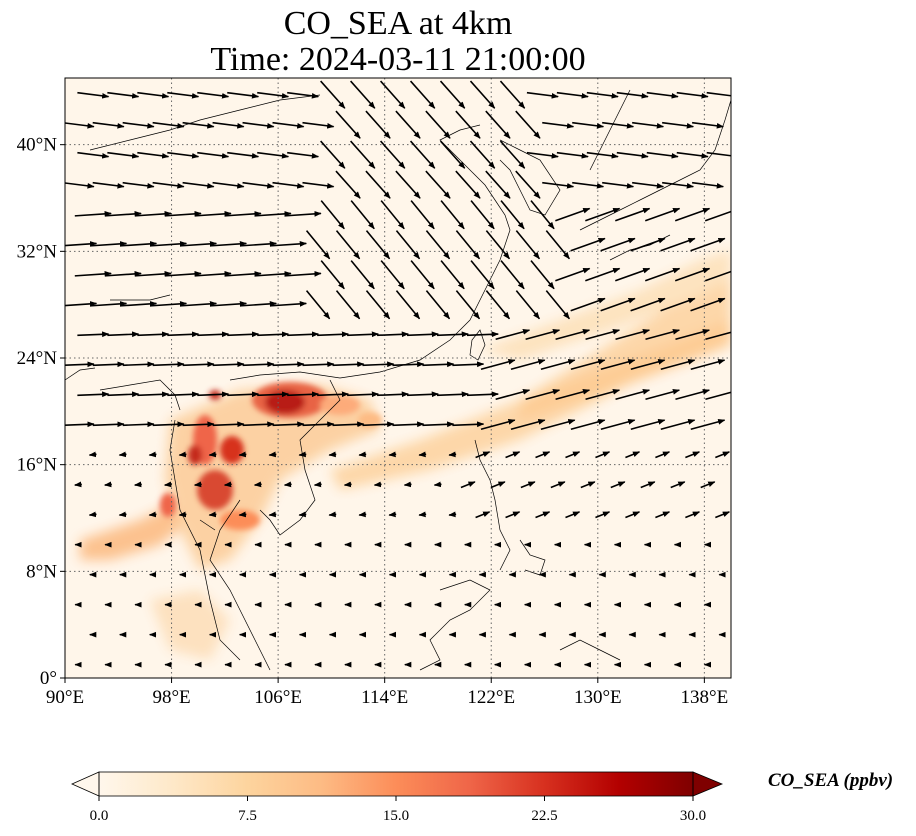 Image resolution: width=916 pixels, height=836 pixels. Describe the element at coordinates (598, 697) in the screenshot. I see `lon-tick-label: 130°E` at that location.